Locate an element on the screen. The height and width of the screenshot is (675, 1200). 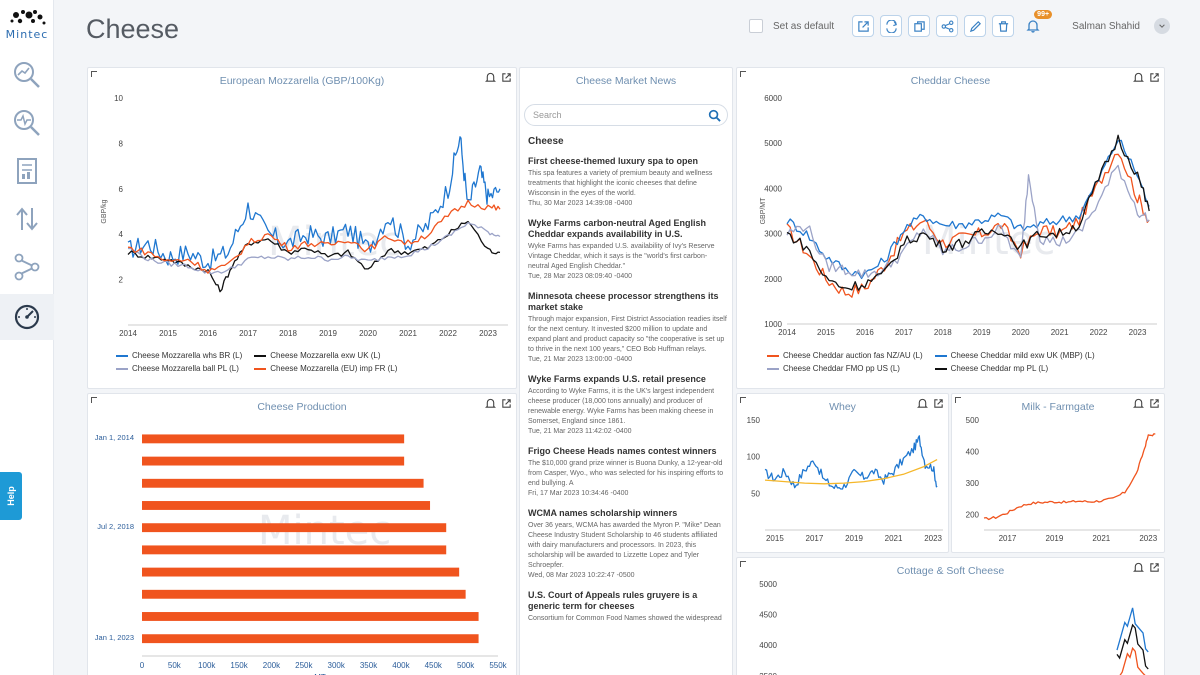
x-tick-label: 2023 is located at coordinates (1138, 332).